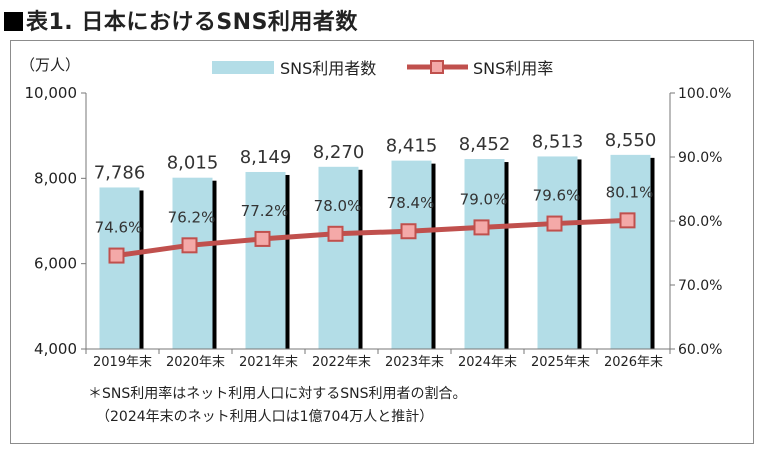 Image resolution: width=780 pixels, height=462 pixels. What do you see at coordinates (119, 228) in the screenshot?
I see `rate-value-label: 74.6%` at bounding box center [119, 228].